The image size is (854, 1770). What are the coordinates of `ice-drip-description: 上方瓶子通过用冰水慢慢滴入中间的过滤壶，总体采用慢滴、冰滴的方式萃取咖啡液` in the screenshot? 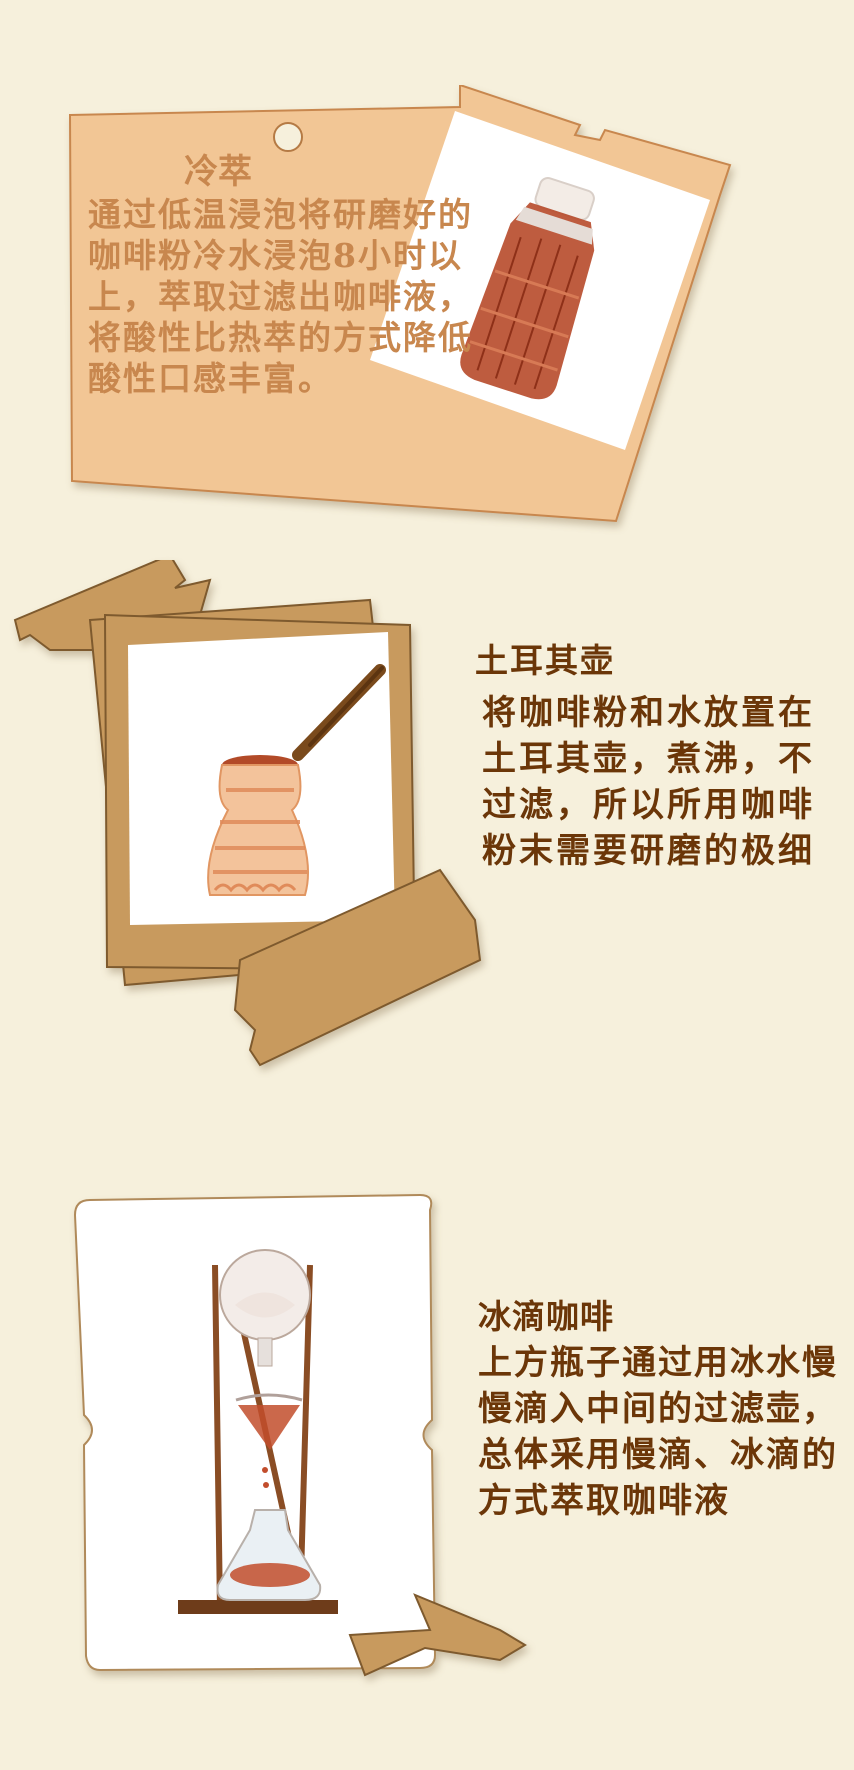 It's located at (658, 1432).